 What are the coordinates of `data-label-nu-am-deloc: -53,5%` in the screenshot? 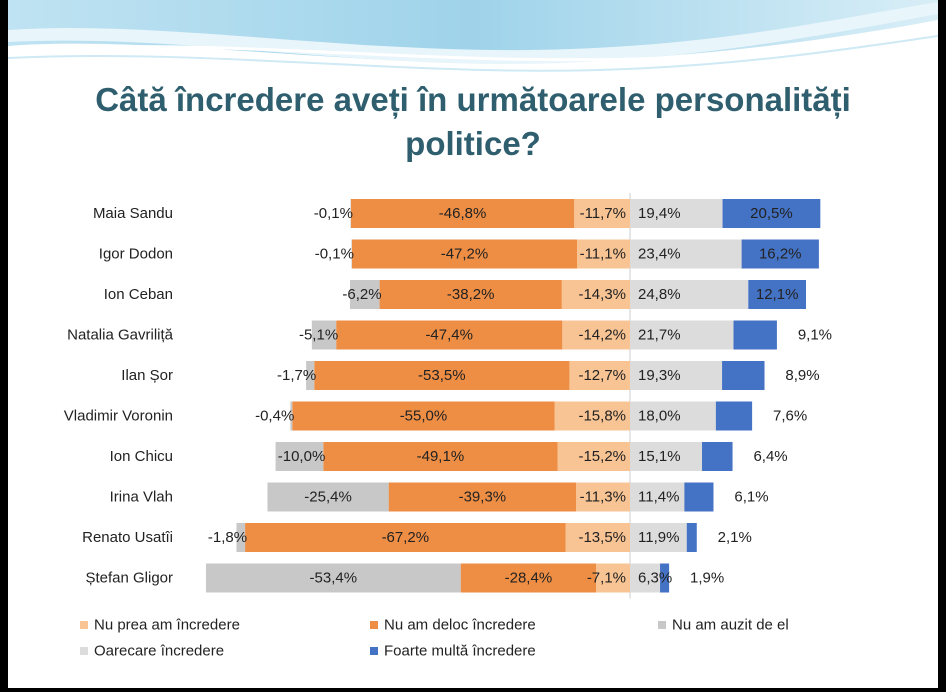 It's located at (442, 375).